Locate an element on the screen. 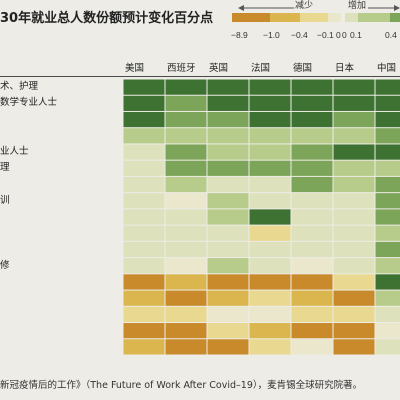 The height and width of the screenshot is (400, 400). column-label: 美国 is located at coordinates (135, 68).